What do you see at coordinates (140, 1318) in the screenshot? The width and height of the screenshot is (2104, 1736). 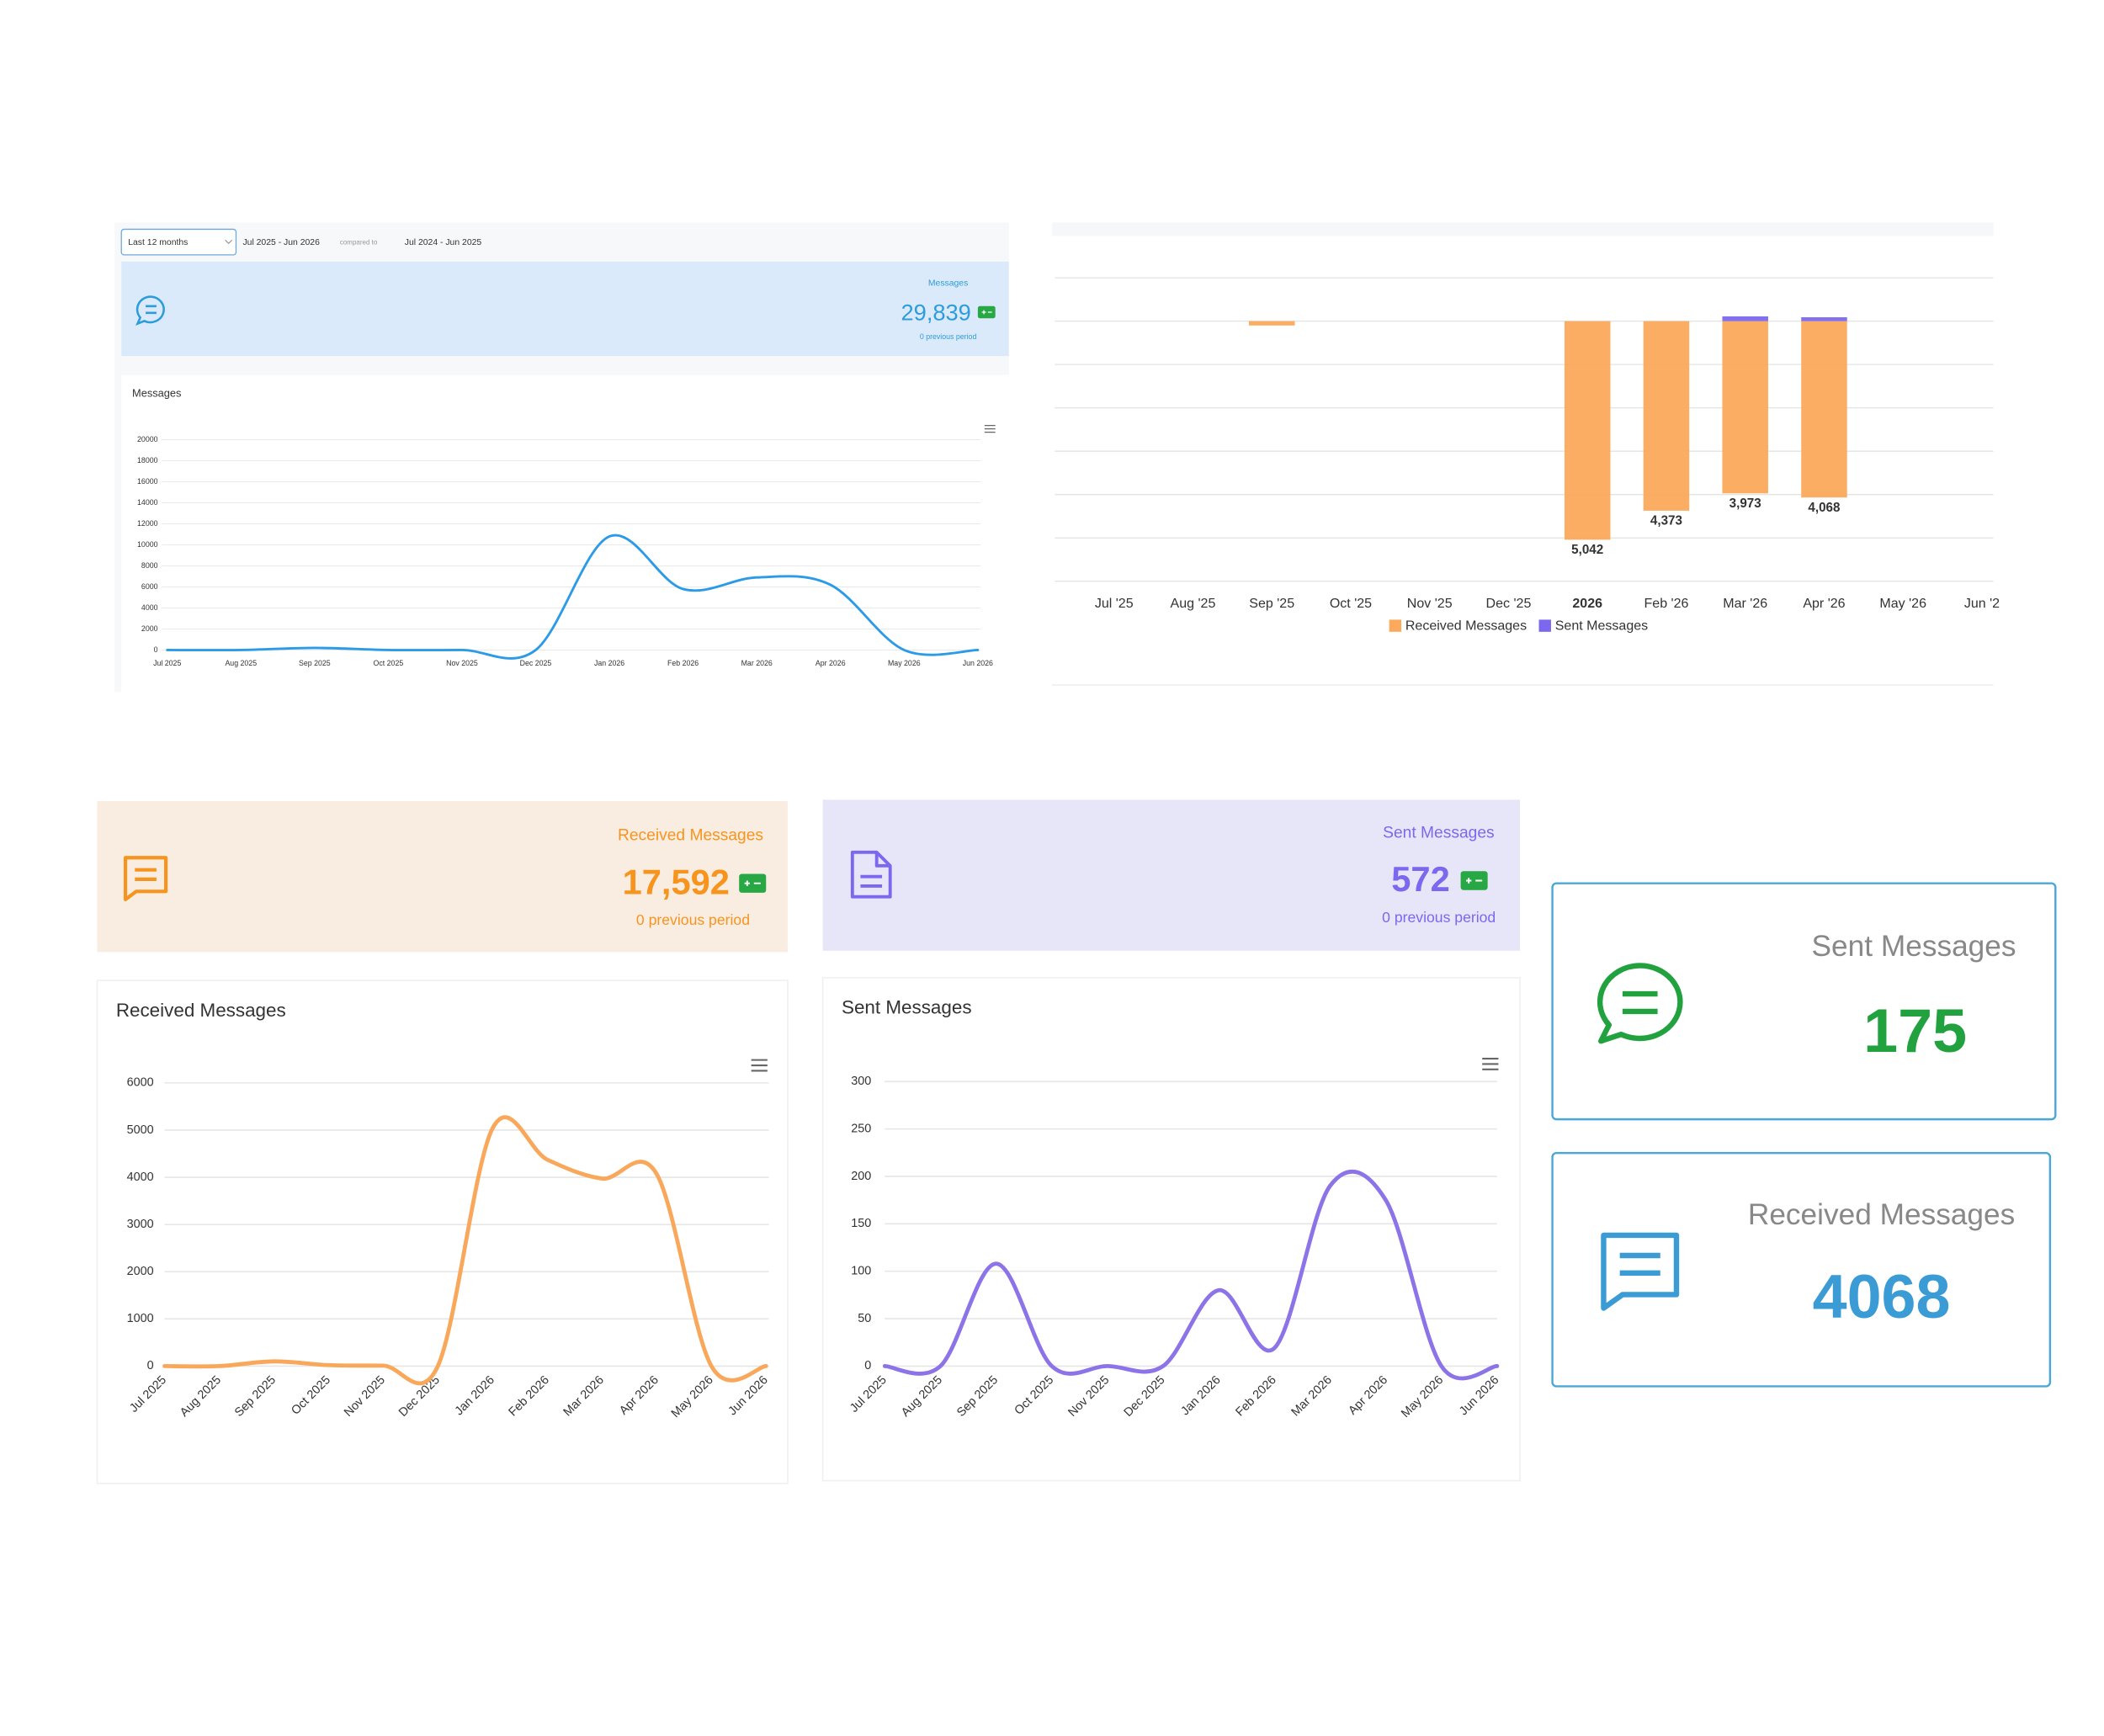 I see `y-tick-label: 1000` at bounding box center [140, 1318].